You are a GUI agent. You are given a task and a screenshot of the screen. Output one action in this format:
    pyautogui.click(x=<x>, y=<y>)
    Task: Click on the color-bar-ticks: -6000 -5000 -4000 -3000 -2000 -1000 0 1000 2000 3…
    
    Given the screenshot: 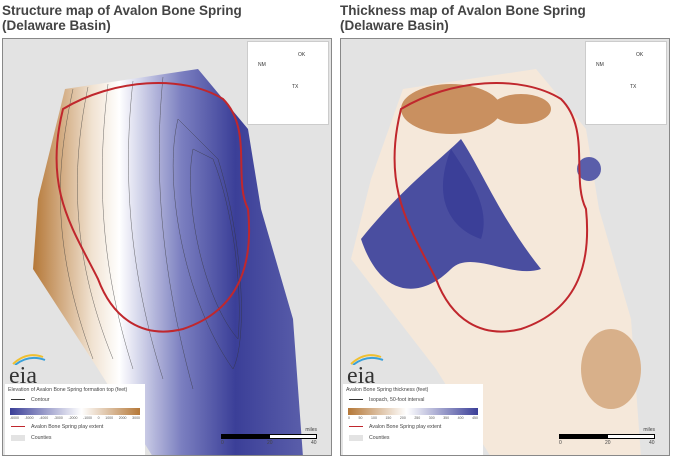 What is the action you would take?
    pyautogui.click(x=75, y=418)
    